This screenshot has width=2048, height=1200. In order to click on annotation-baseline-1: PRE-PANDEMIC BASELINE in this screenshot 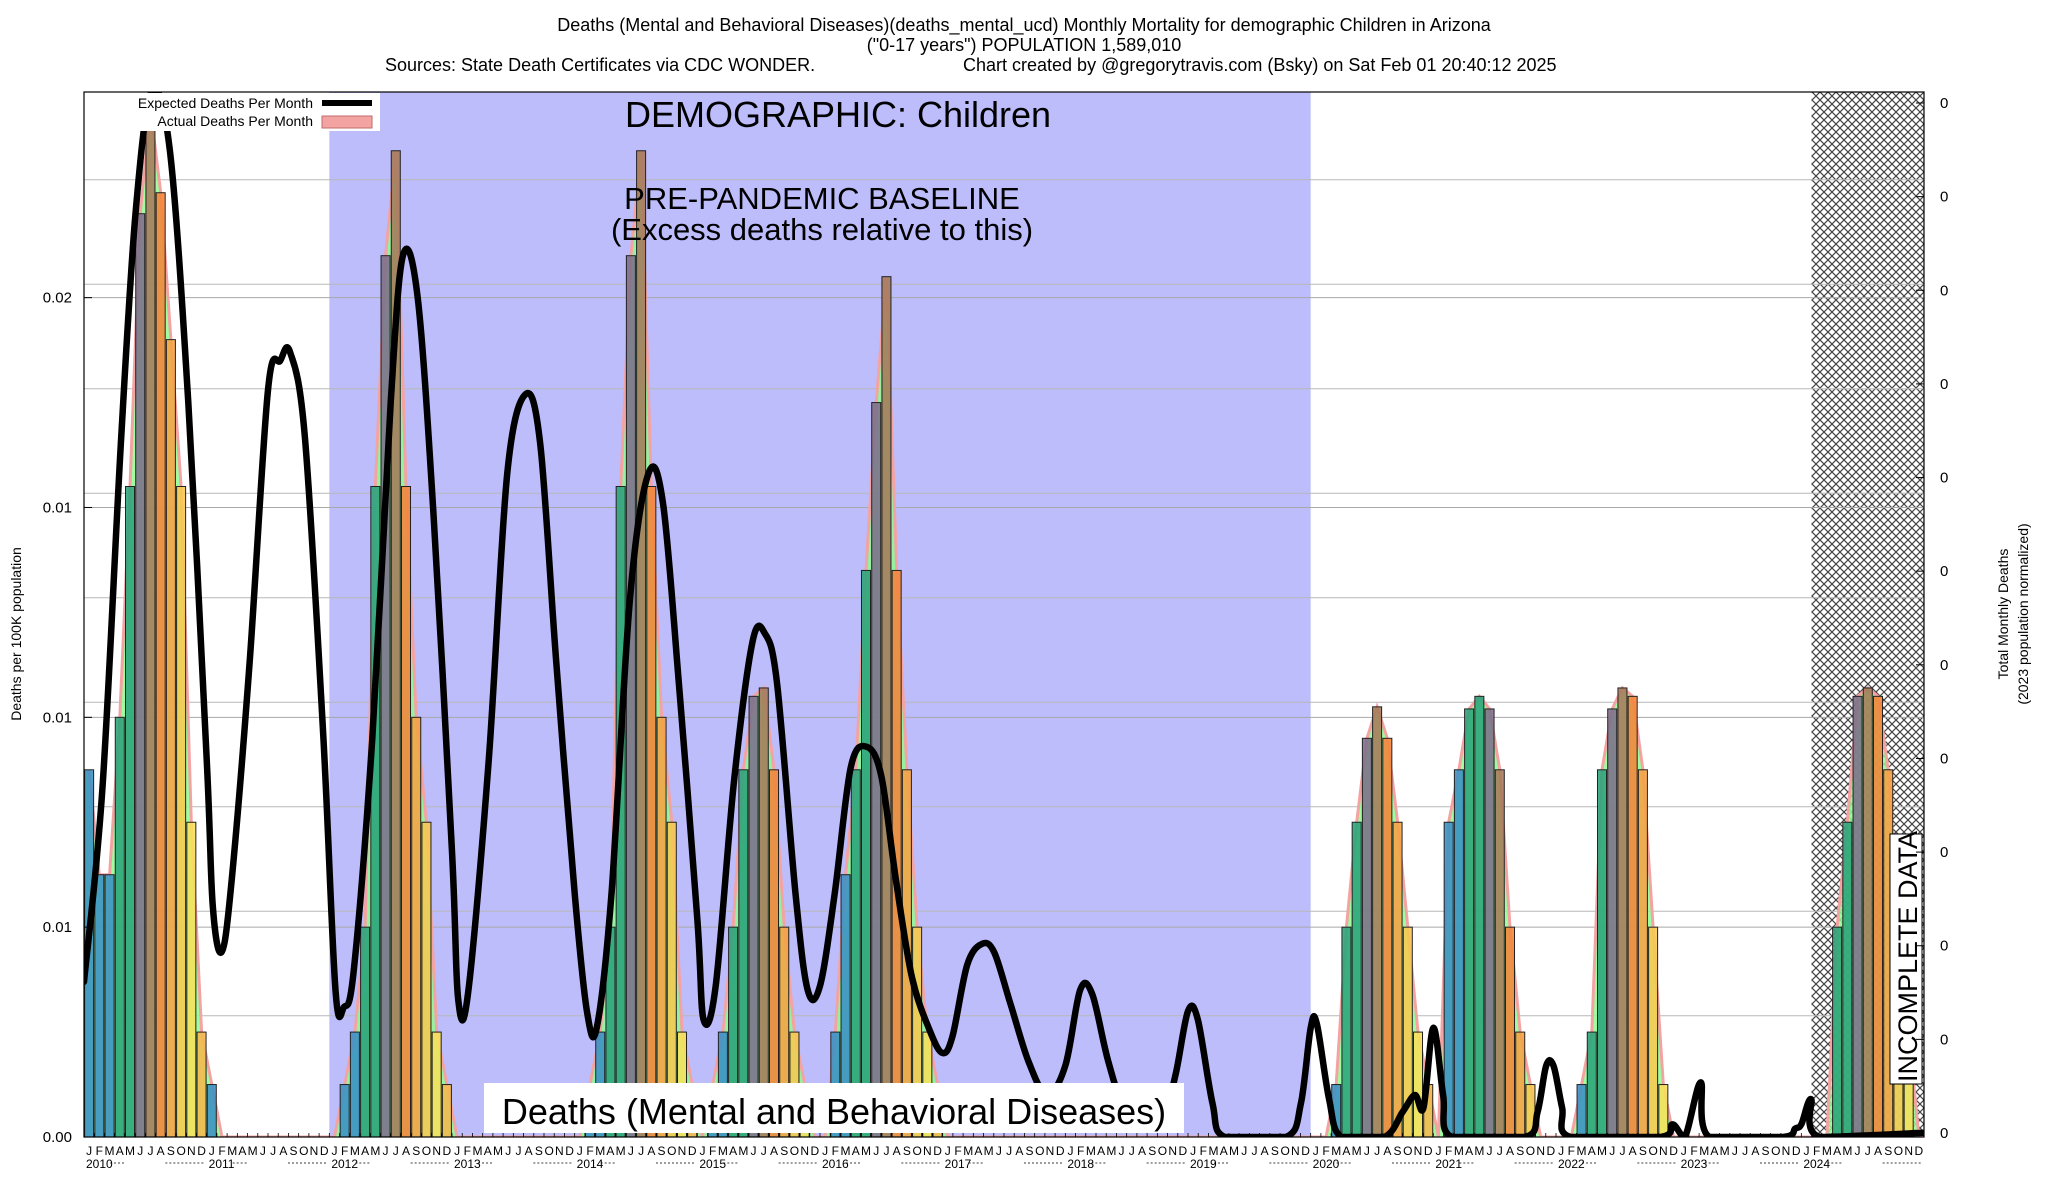, I will do `click(822, 198)`.